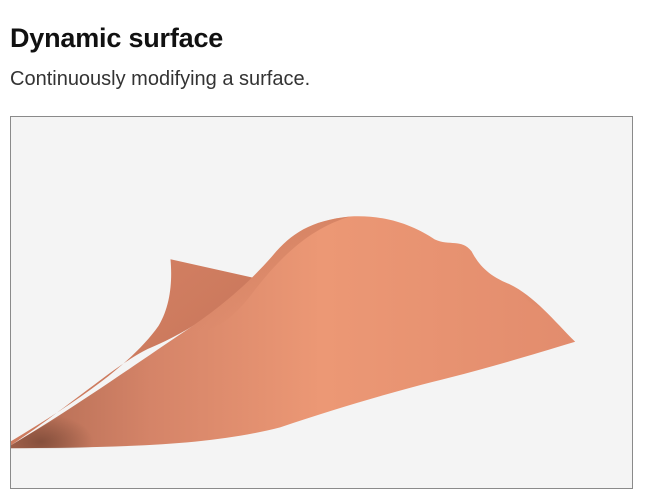  I want to click on surface-bottom-shadow, so click(86, 408).